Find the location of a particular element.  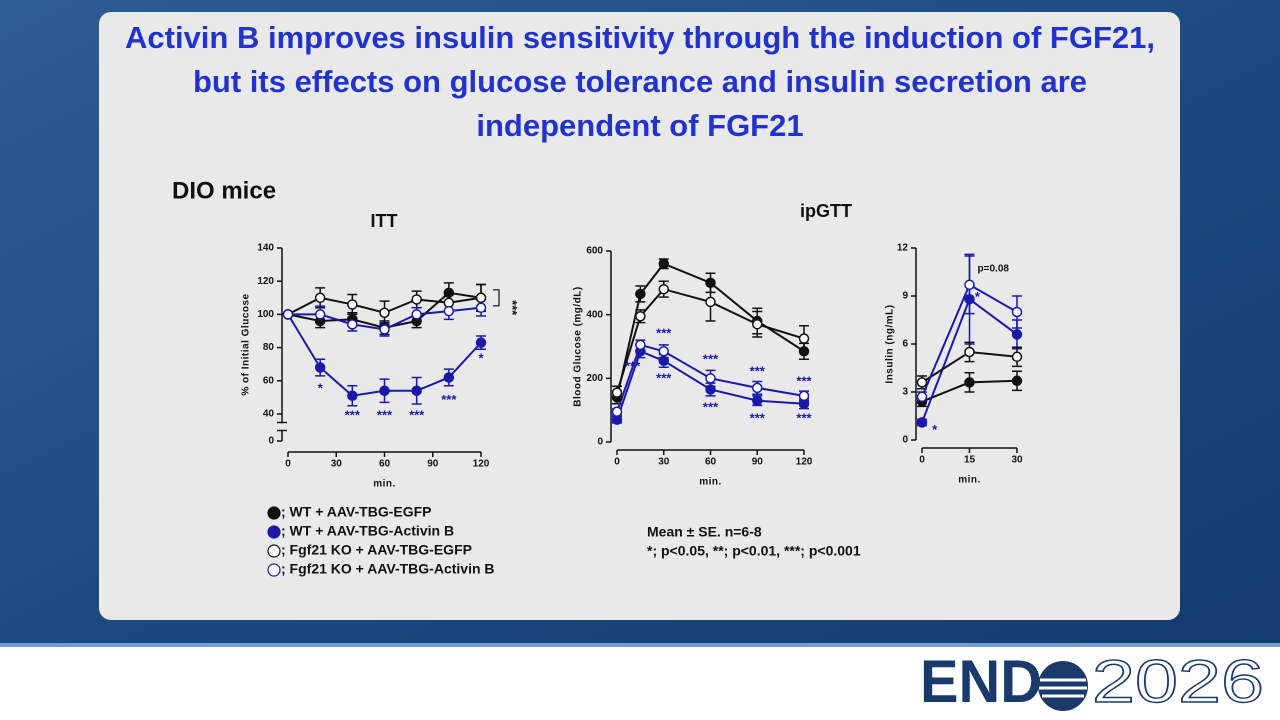

series-line is located at coordinates (710, 385).